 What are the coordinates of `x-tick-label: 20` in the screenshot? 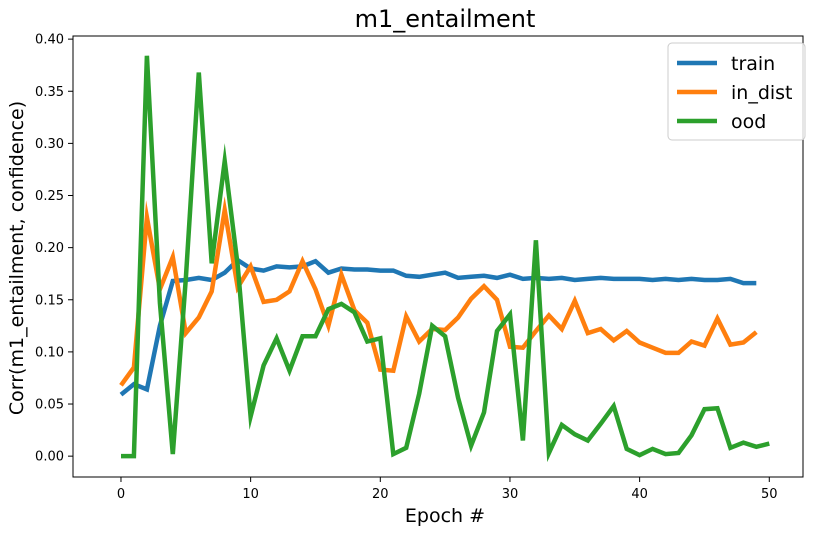 It's located at (380, 494).